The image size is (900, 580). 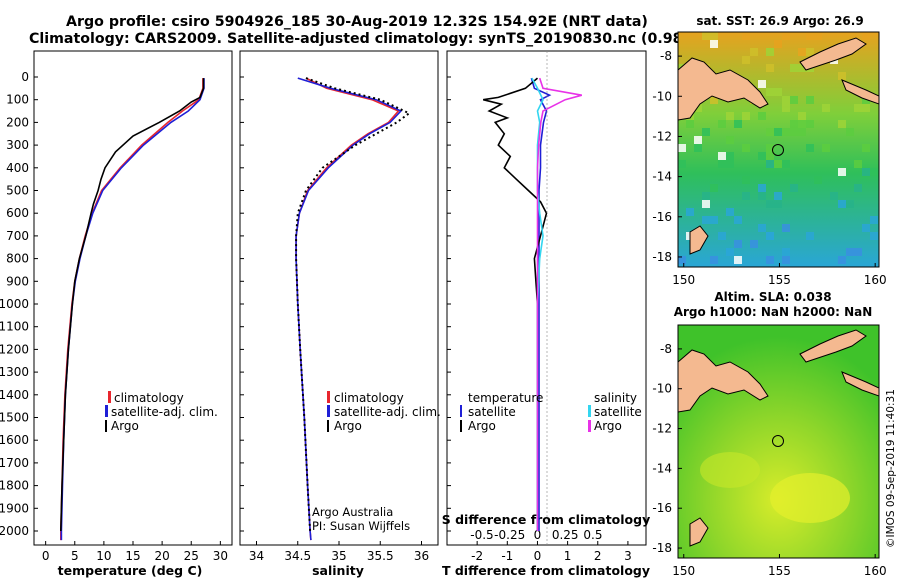 What do you see at coordinates (191, 556) in the screenshot?
I see `x-tick-label: 25` at bounding box center [191, 556].